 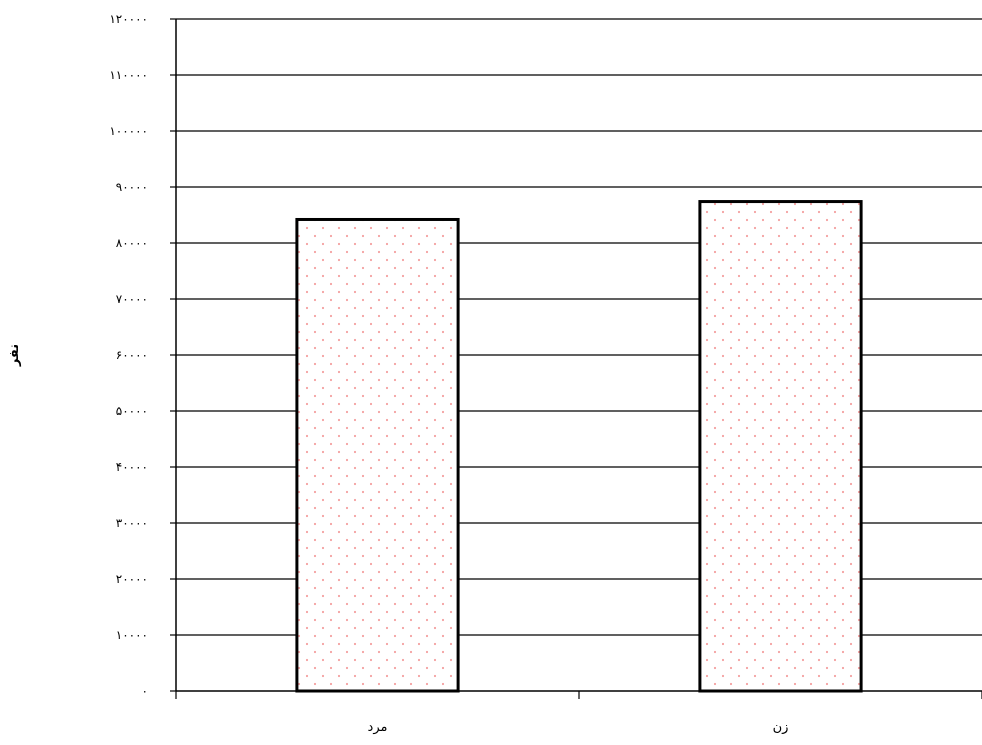 I want to click on x-category-label: زن, so click(x=781, y=727).